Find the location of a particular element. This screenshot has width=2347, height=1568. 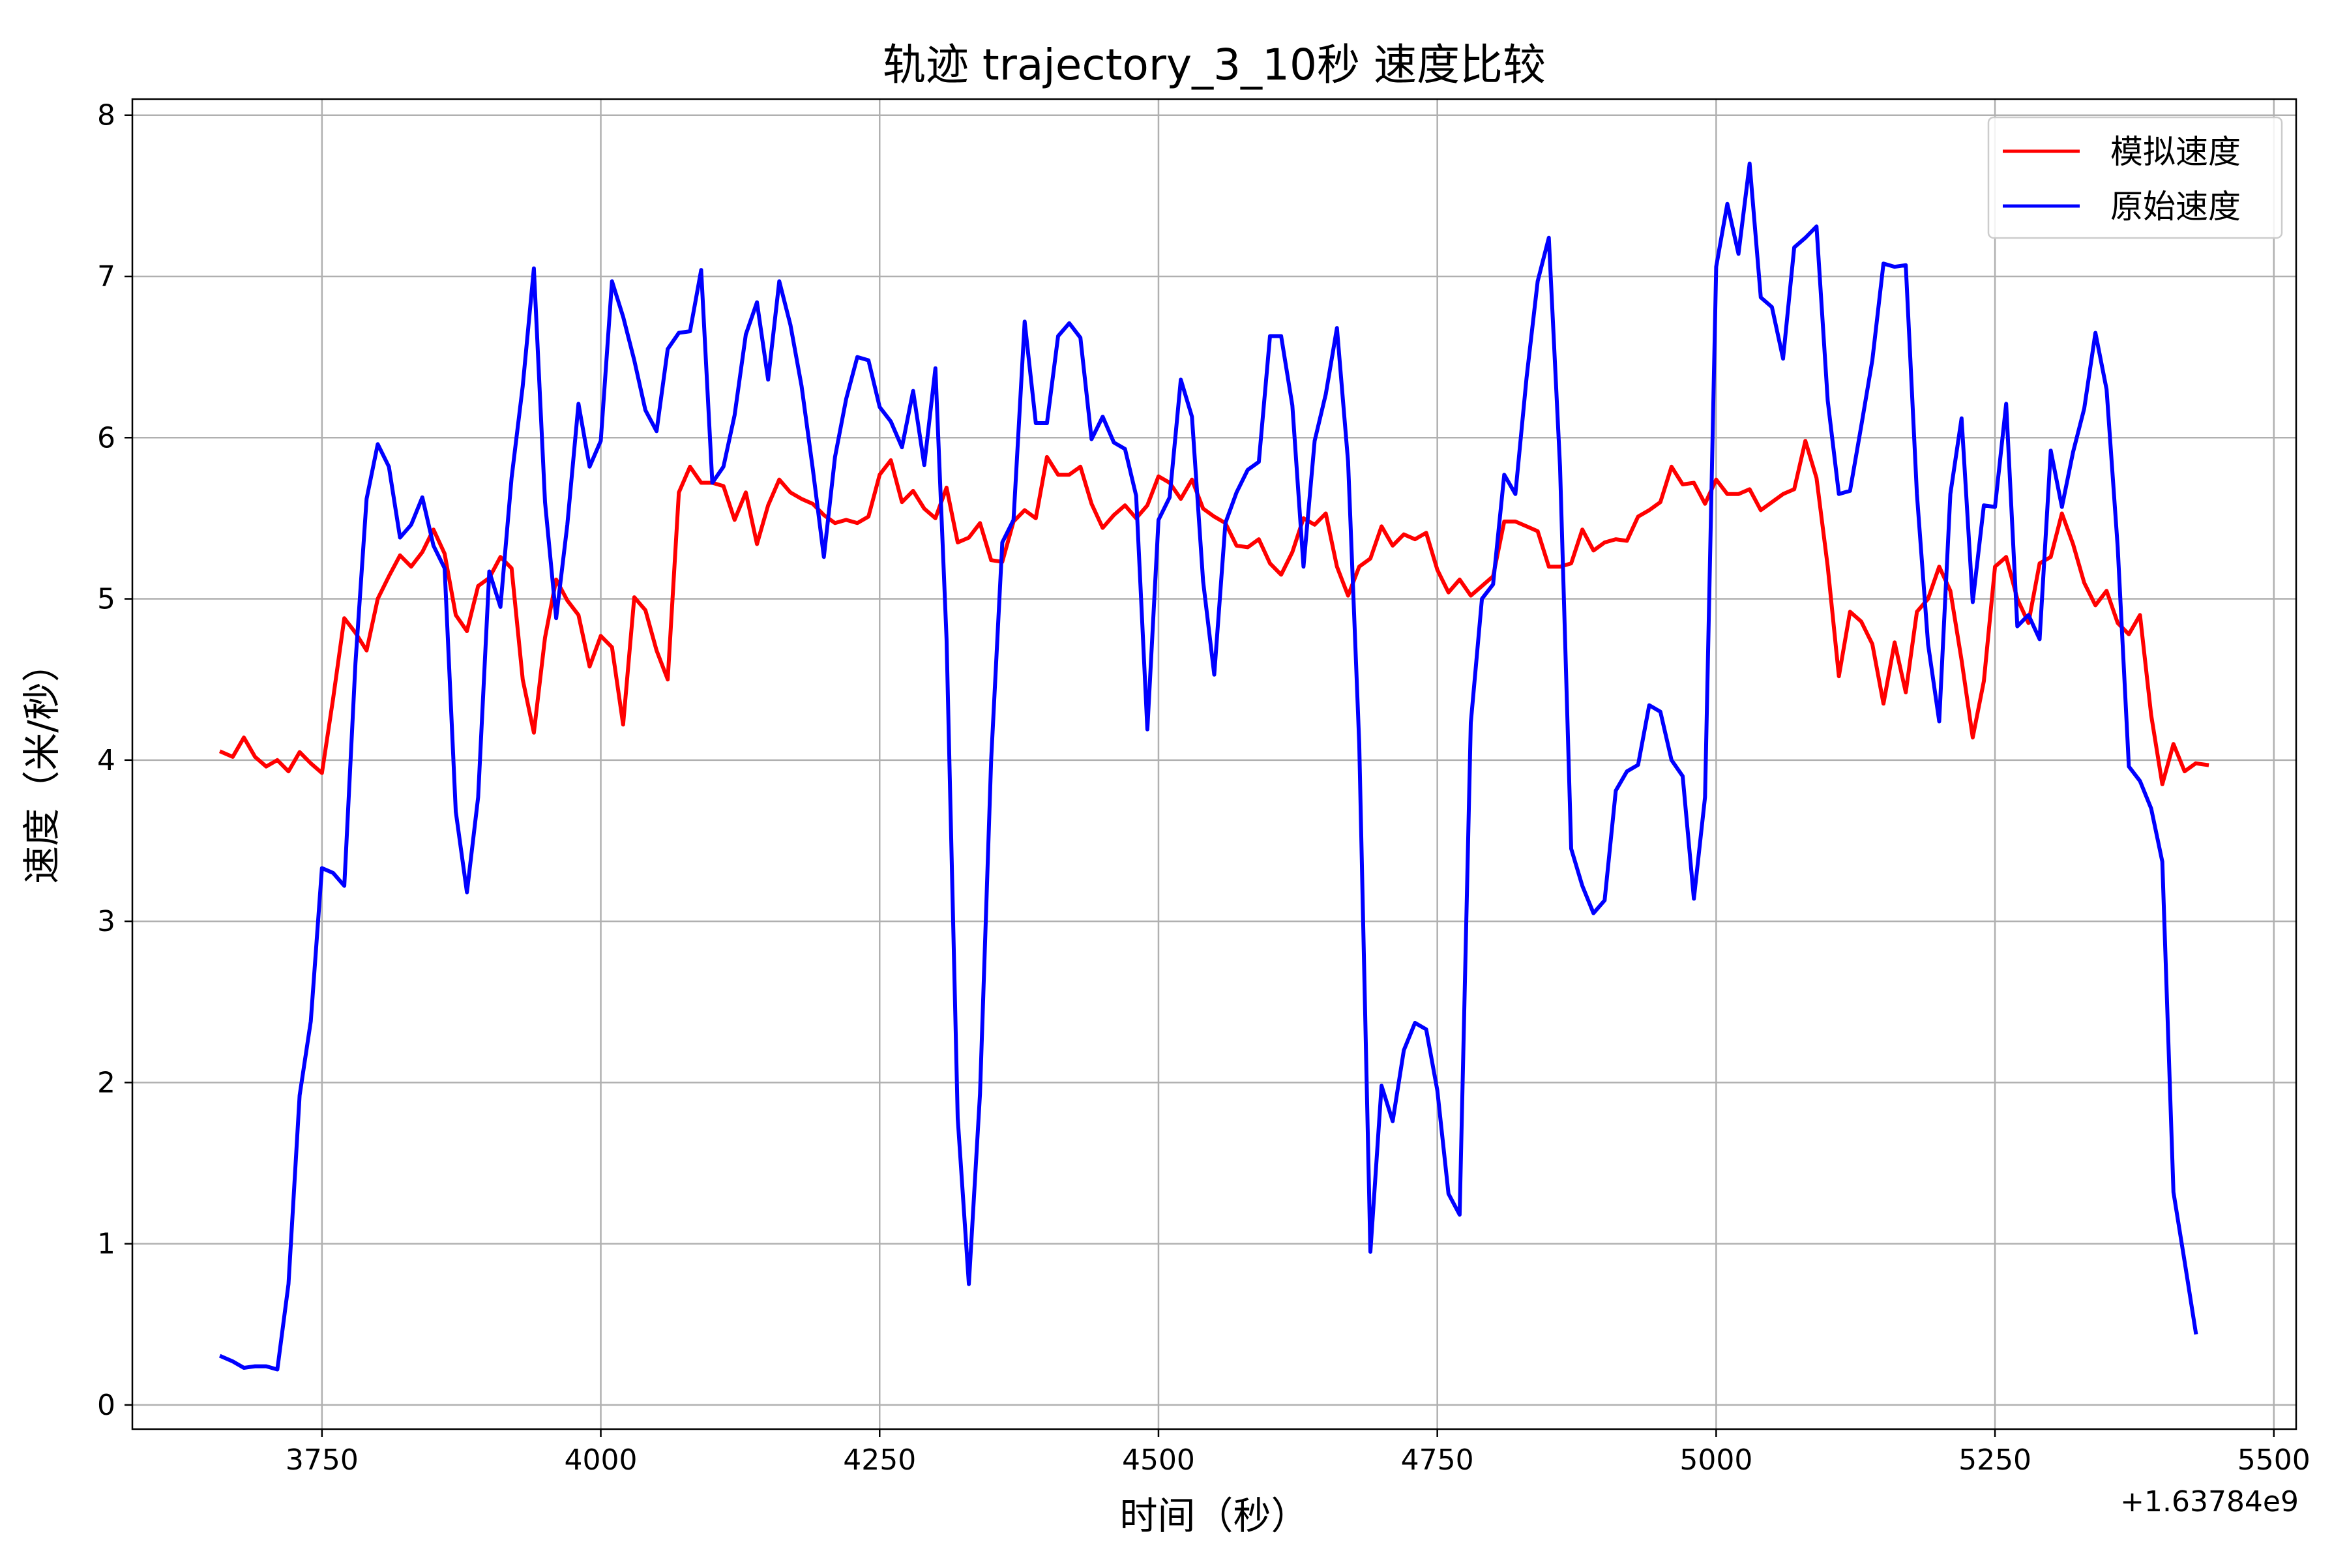

y-tick-label: 6 is located at coordinates (106, 438).